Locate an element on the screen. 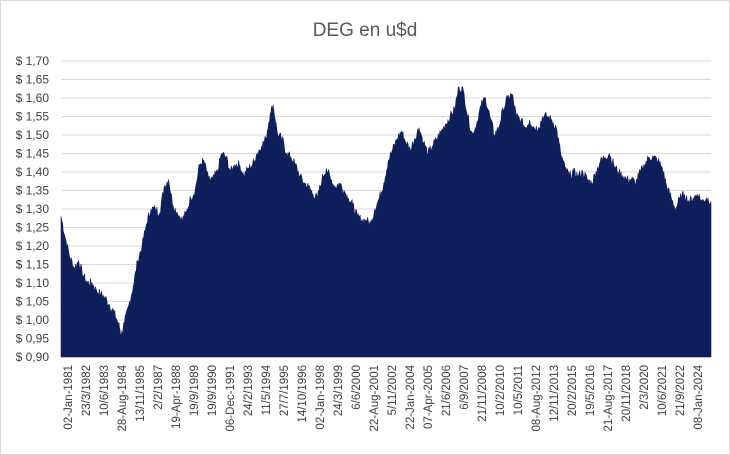 Image resolution: width=730 pixels, height=455 pixels. x-tick-label: 21/9/2022 is located at coordinates (681, 390).